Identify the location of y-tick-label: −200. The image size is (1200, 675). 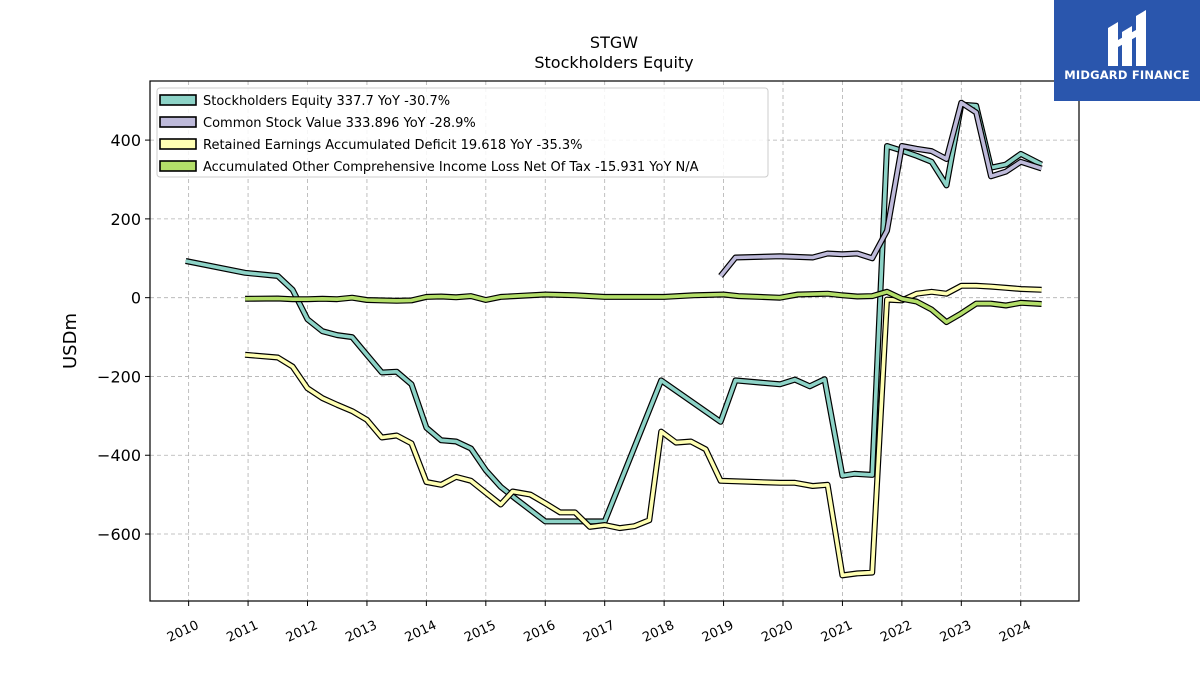
(119, 376).